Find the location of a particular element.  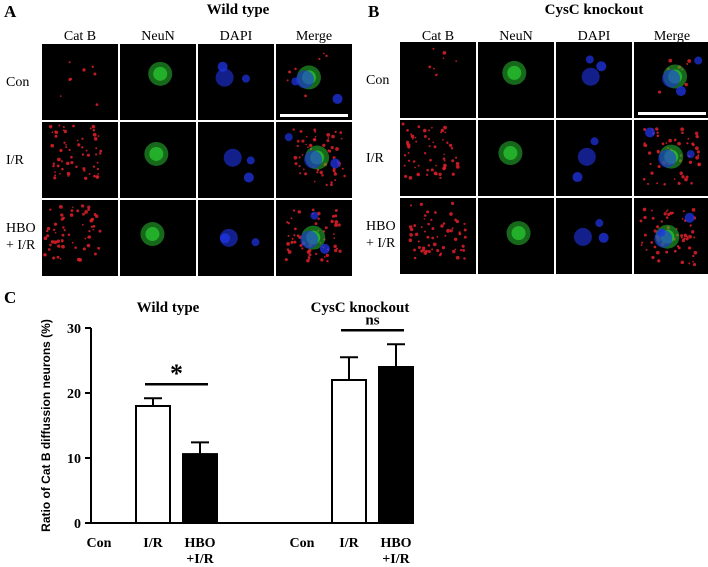

x-tick-label-0-2-1: +I/R is located at coordinates (200, 559).